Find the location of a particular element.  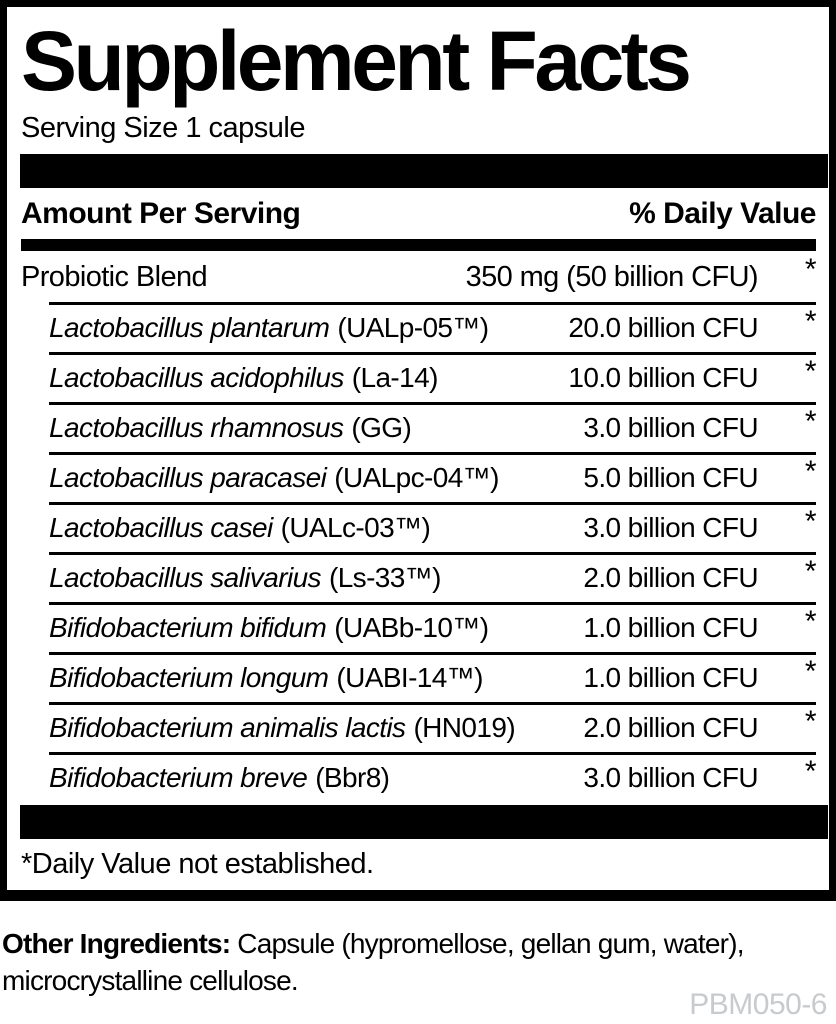

blend-name: Probiotic Blend is located at coordinates (114, 276).